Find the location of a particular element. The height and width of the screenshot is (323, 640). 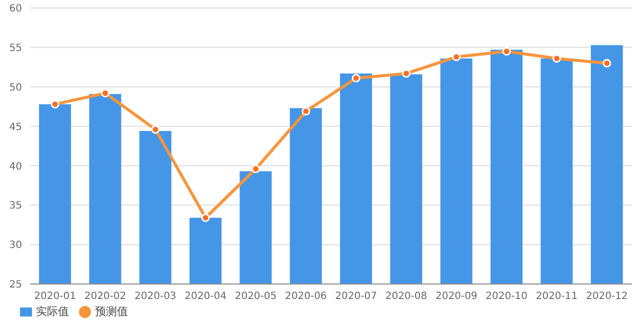

x-tick-label: 2020-01 is located at coordinates (55, 296).